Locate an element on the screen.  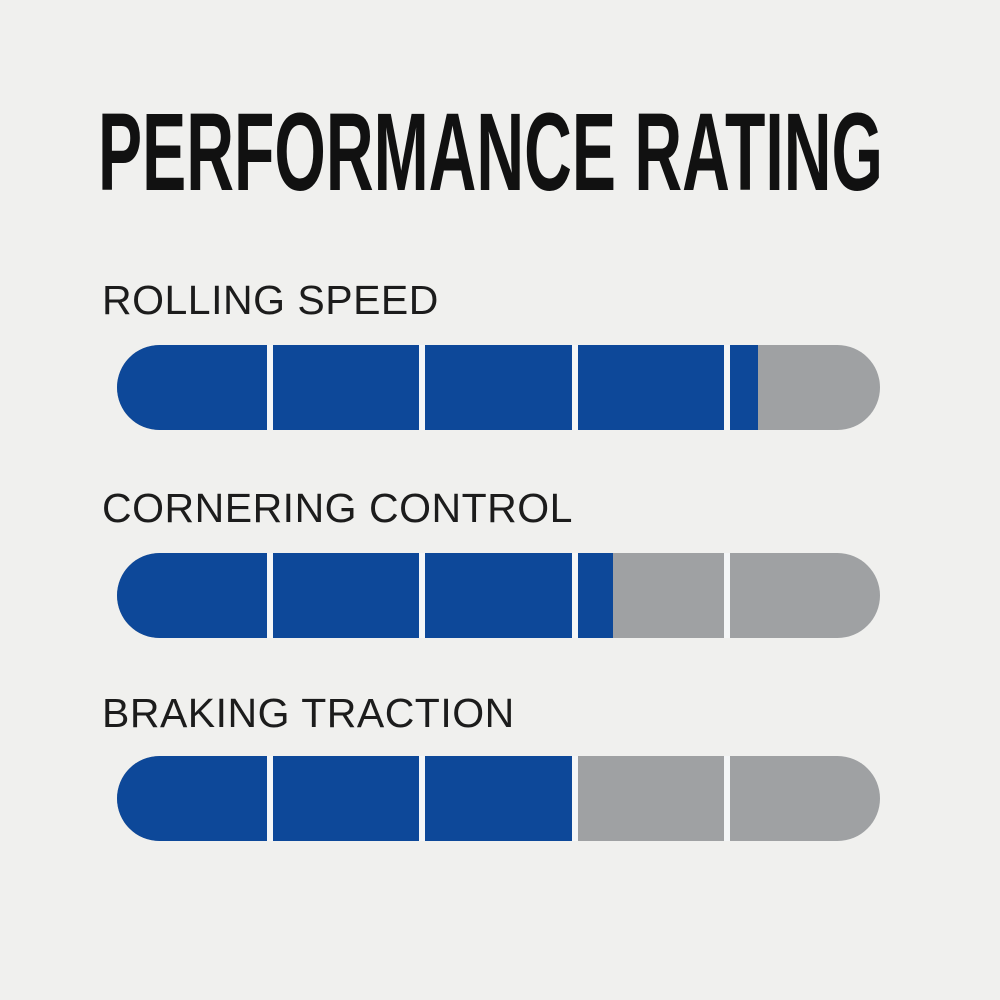
page-title-text: PERFORMANCE RATING is located at coordinates (490, 154).